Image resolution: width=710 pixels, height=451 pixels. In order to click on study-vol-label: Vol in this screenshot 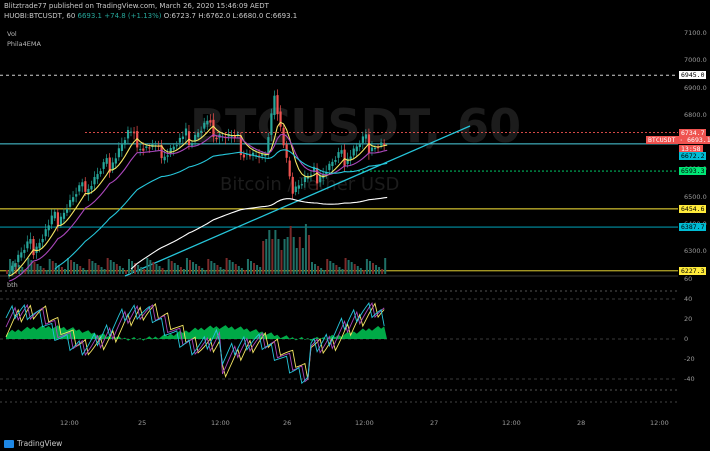, I will do `click(12, 34)`.